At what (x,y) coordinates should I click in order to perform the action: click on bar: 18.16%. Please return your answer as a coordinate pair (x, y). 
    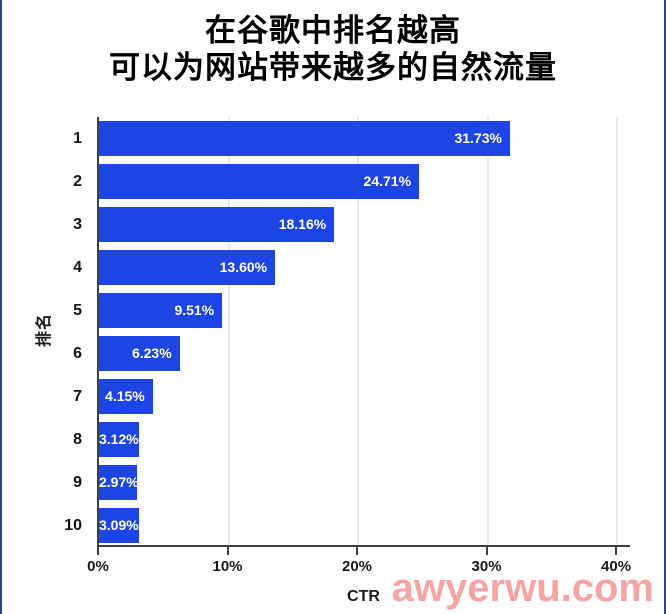
    Looking at the image, I should click on (217, 224).